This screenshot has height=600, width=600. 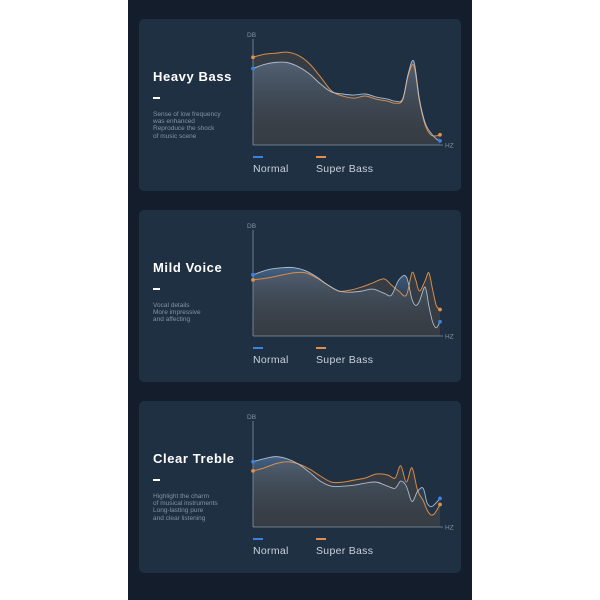 What do you see at coordinates (174, 122) in the screenshot?
I see `description-line: was enhanced` at bounding box center [174, 122].